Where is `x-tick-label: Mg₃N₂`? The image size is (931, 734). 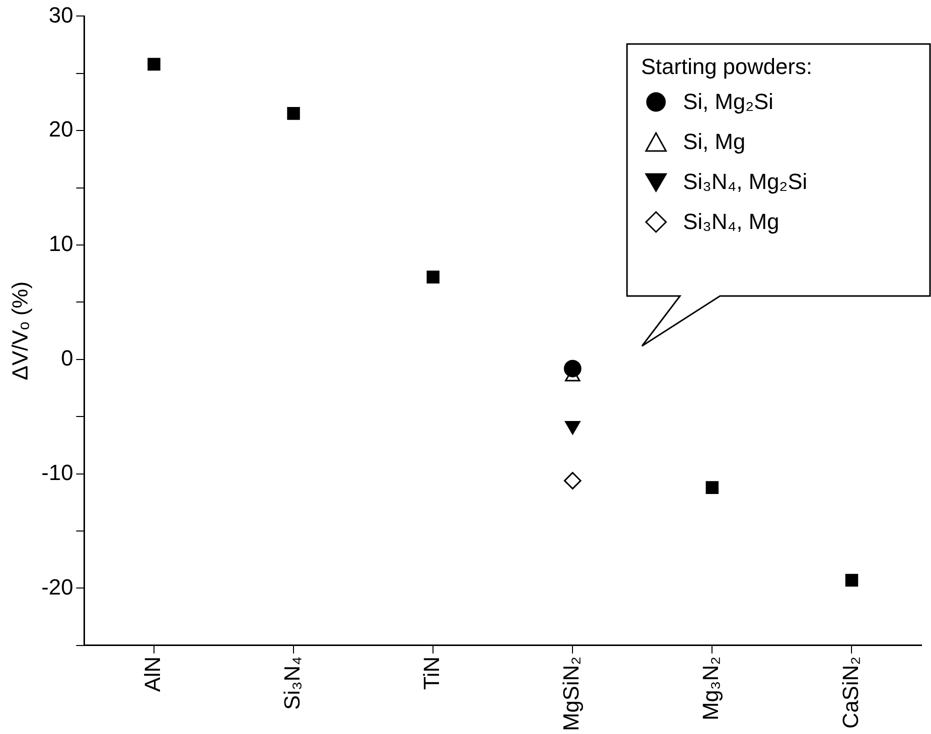 x-tick-label: Mg₃N₂ is located at coordinates (711, 688).